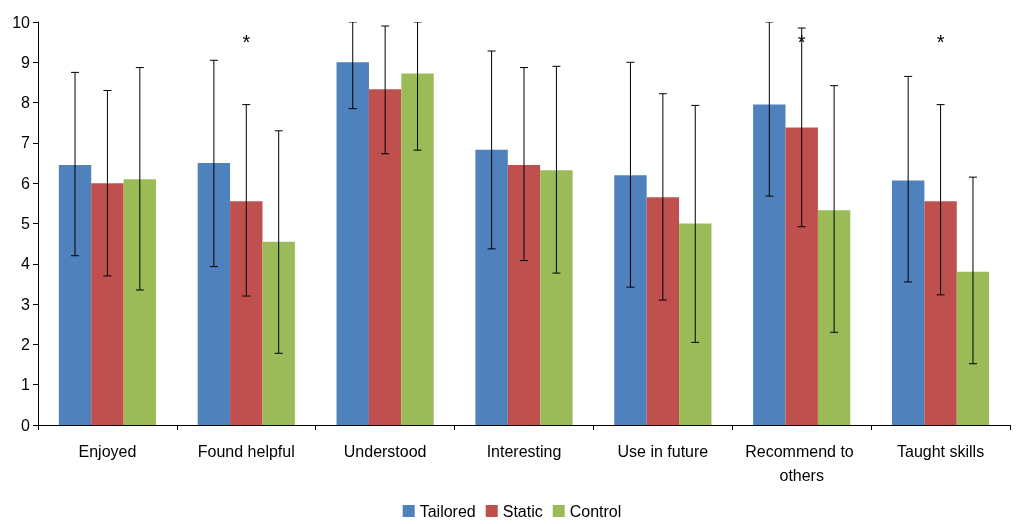 This screenshot has width=1024, height=524. I want to click on legend-label: Control, so click(595, 511).